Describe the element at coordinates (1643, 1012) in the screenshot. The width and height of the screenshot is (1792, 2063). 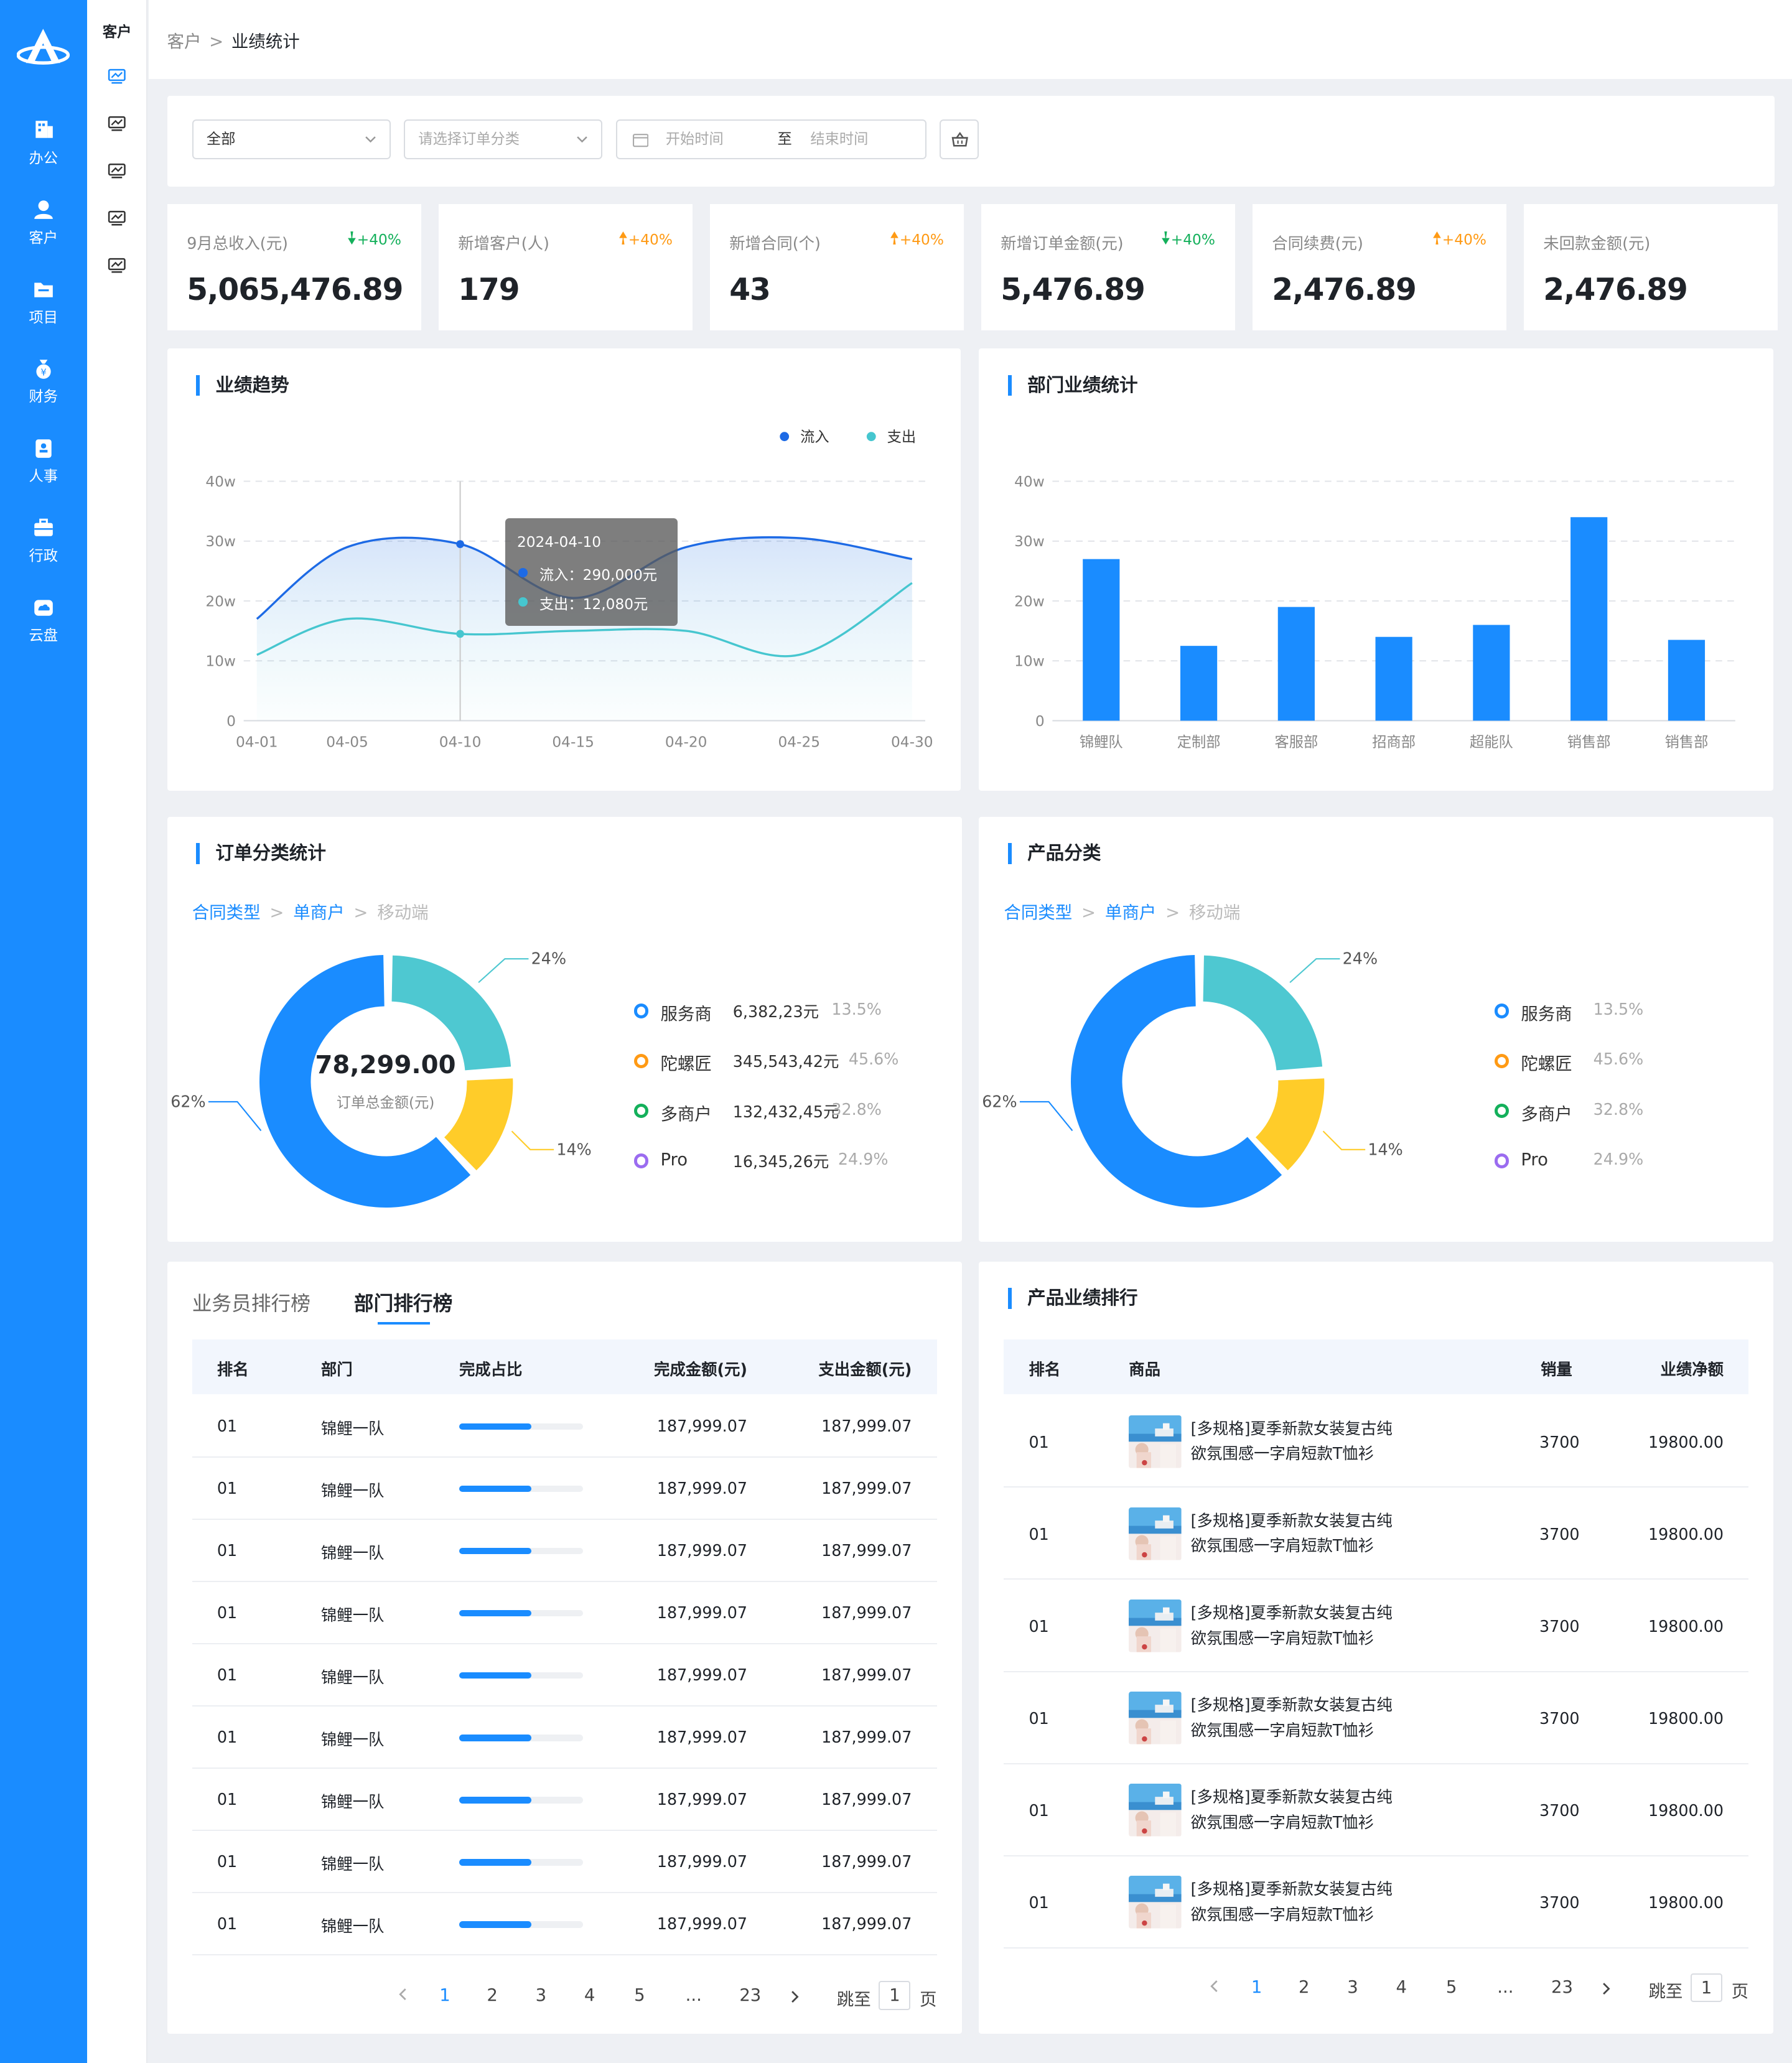
I see `legend-item: 服务商 13.5%` at that location.